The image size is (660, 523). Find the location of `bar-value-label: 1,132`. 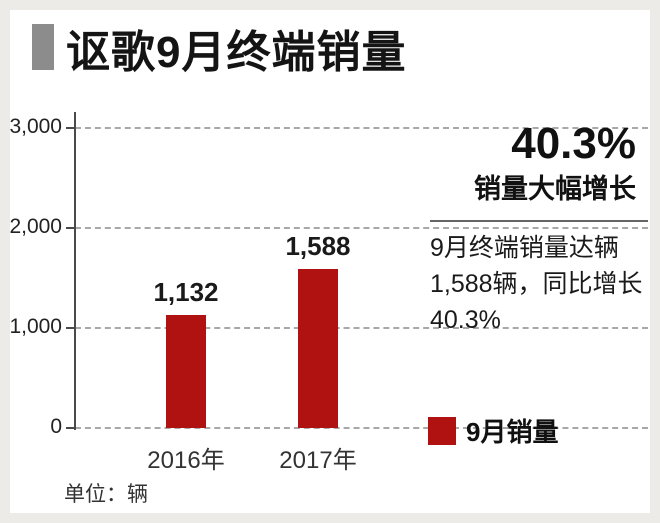

bar-value-label: 1,132 is located at coordinates (186, 291).